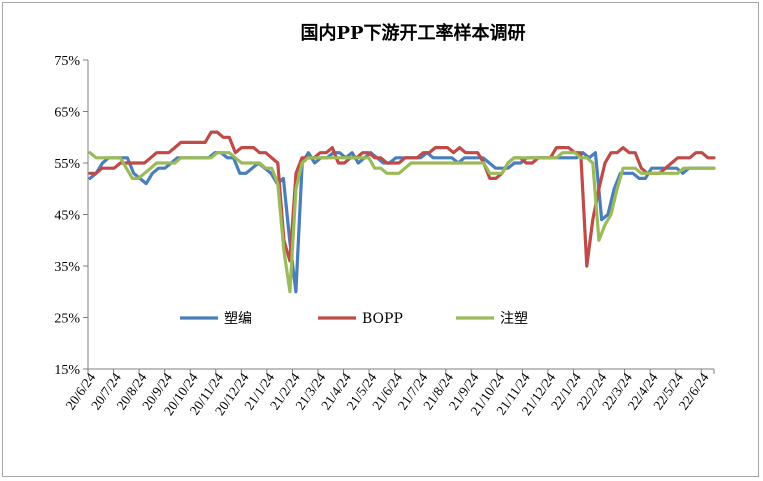 This screenshot has height=481, width=763. What do you see at coordinates (514, 319) in the screenshot?
I see `legend-label-注塑: 注塑` at bounding box center [514, 319].